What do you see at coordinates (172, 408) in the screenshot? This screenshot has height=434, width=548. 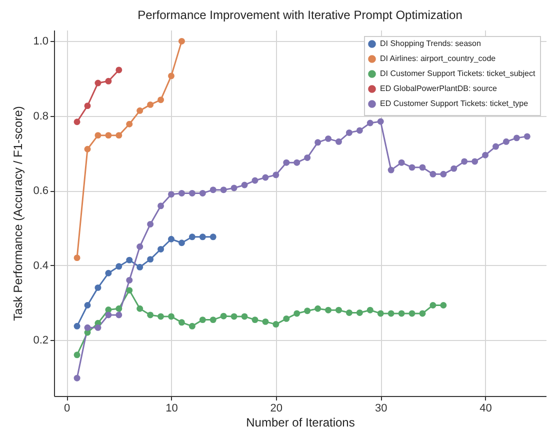 I see `x-tick-label: 10` at bounding box center [172, 408].